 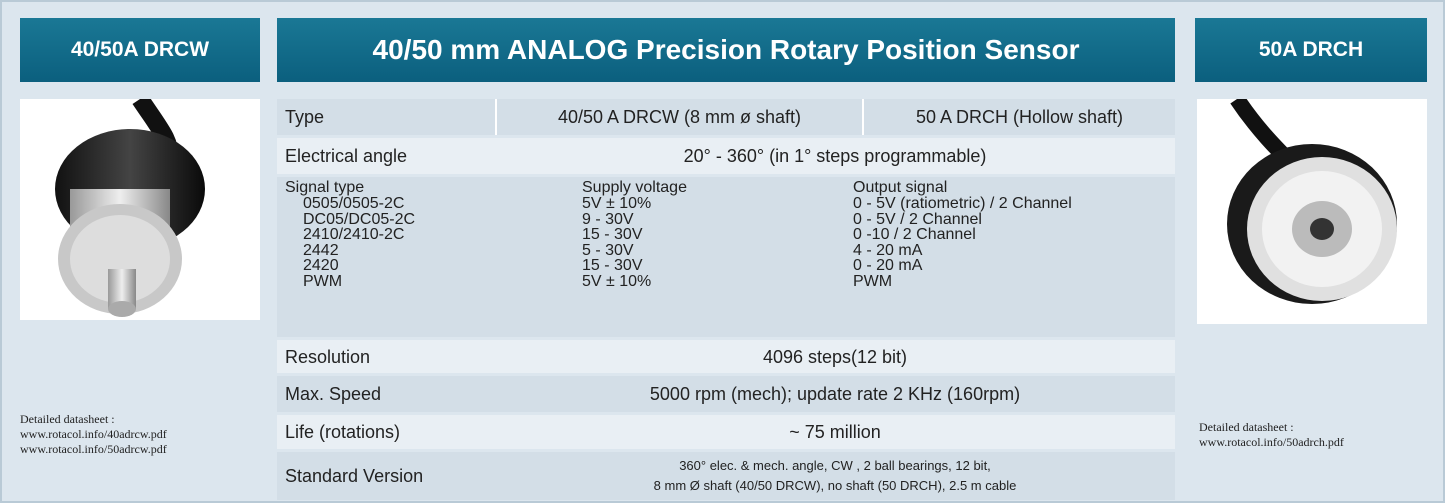 I want to click on value: 20° - 360° (in 1° steps programmable), so click(x=835, y=156).